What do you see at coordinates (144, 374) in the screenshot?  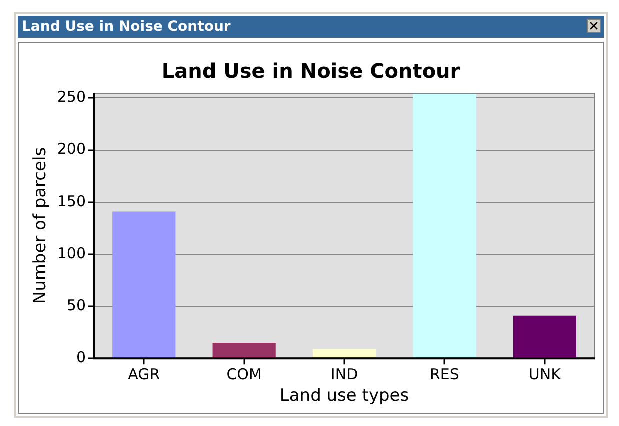 I see `x-tick-label: AGR` at bounding box center [144, 374].